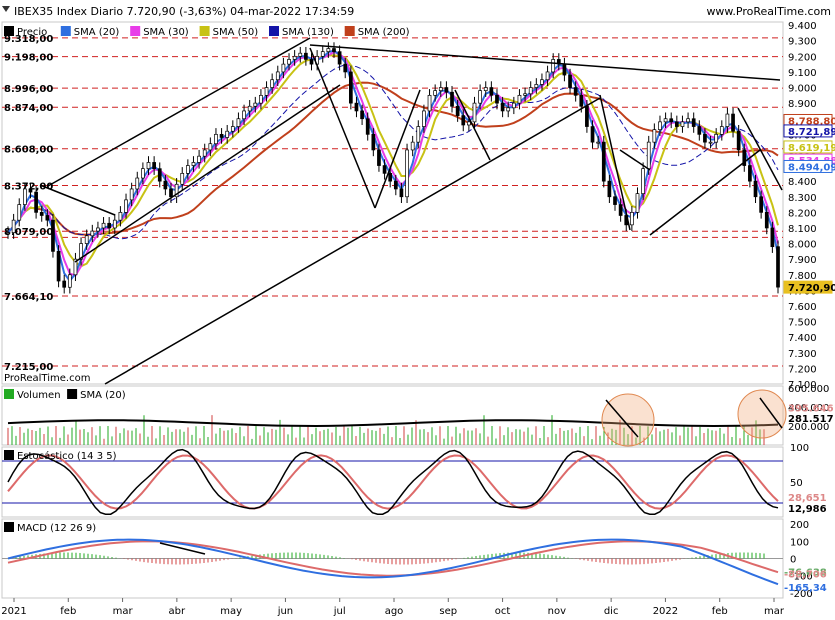 This screenshot has width=835, height=620. Describe the element at coordinates (6, 10) in the screenshot. I see `collapse-icon` at that location.